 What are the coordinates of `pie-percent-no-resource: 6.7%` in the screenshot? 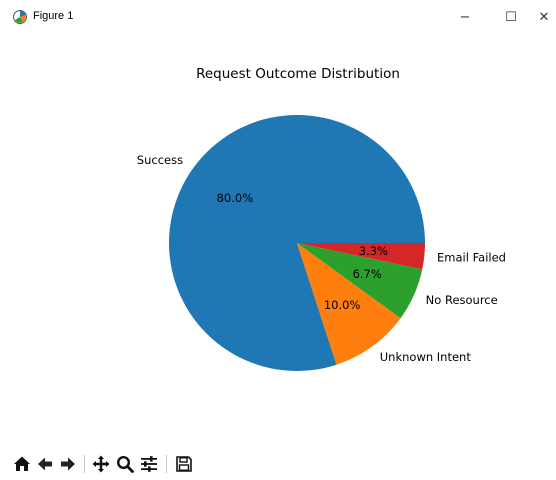 It's located at (367, 274).